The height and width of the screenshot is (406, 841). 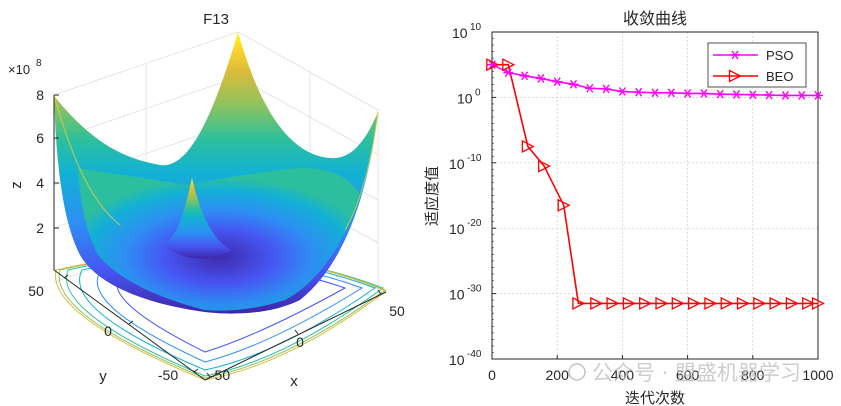 What do you see at coordinates (474, 158) in the screenshot?
I see `y-tick-exponent: -10` at bounding box center [474, 158].